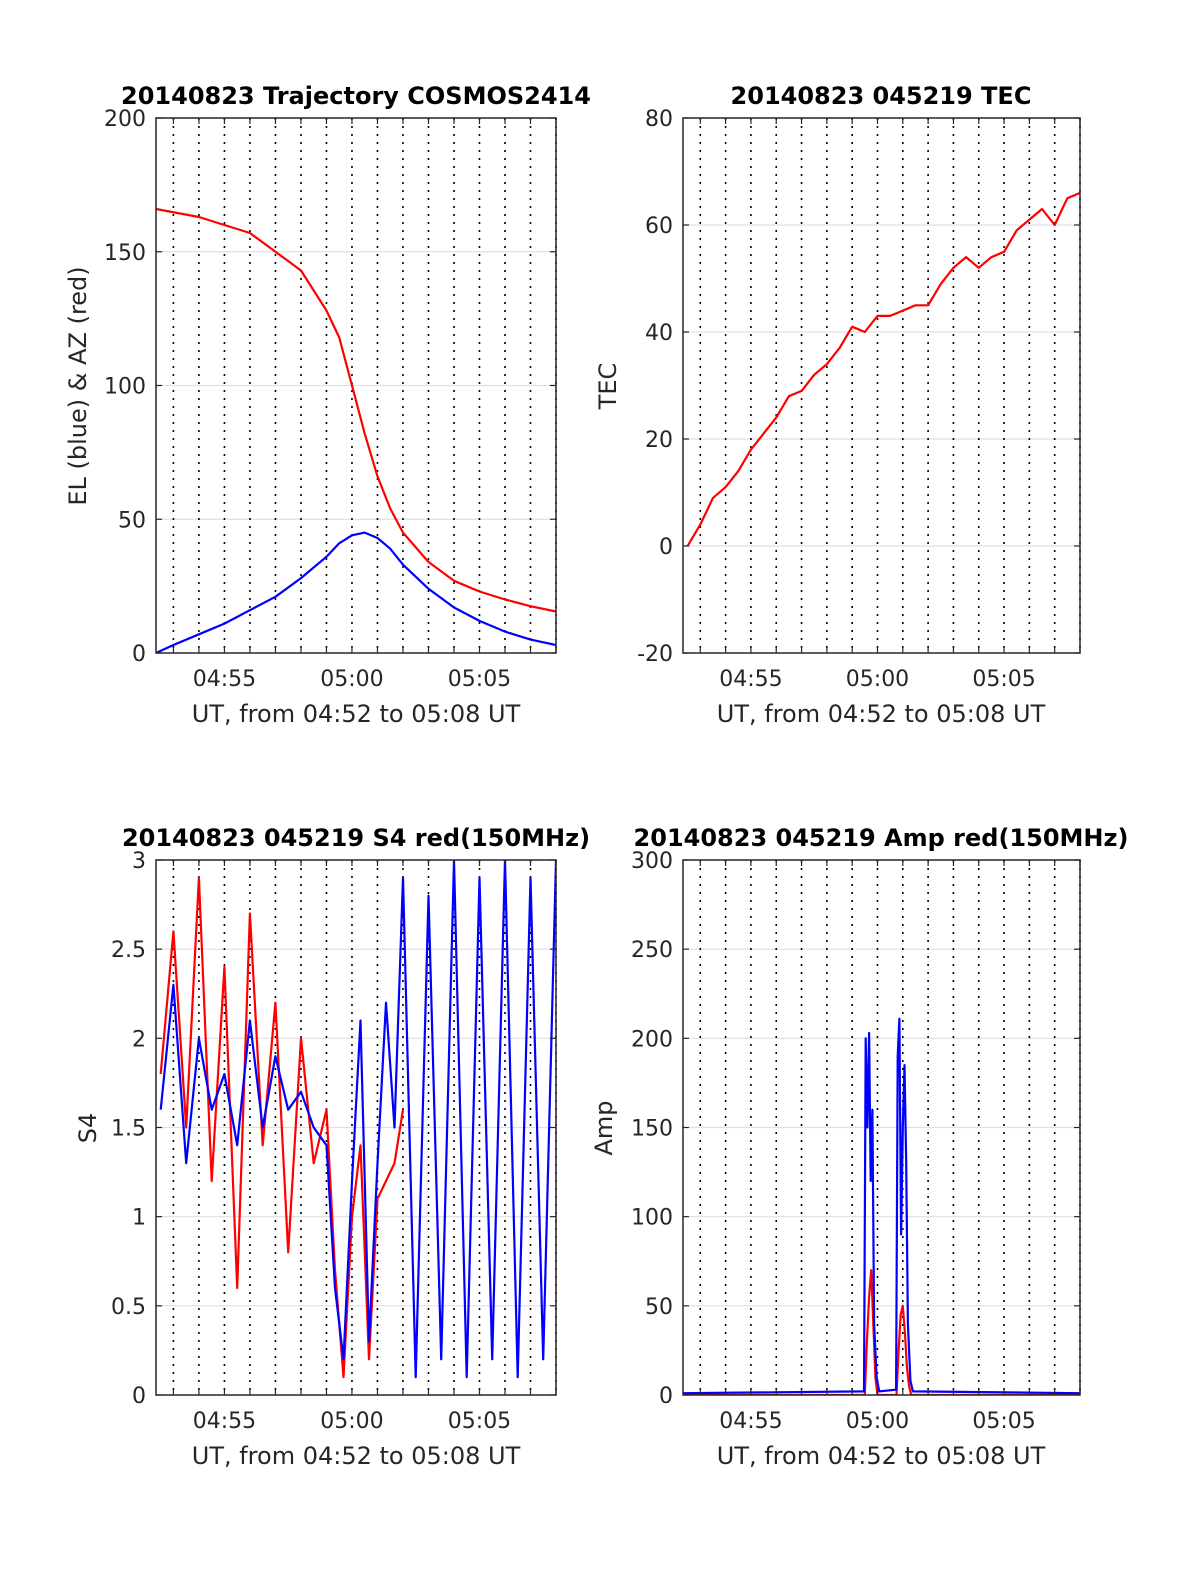 Image resolution: width=1200 pixels, height=1575 pixels. What do you see at coordinates (128, 1307) in the screenshot?
I see `y-tick-label: 0.5` at bounding box center [128, 1307].